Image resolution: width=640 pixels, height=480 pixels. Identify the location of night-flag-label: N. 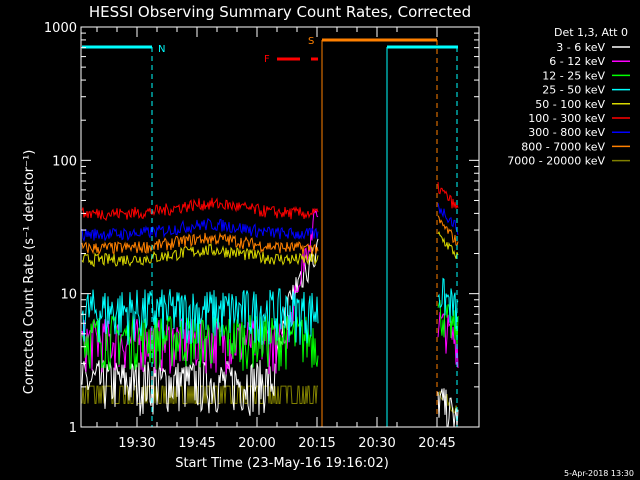
(161, 49).